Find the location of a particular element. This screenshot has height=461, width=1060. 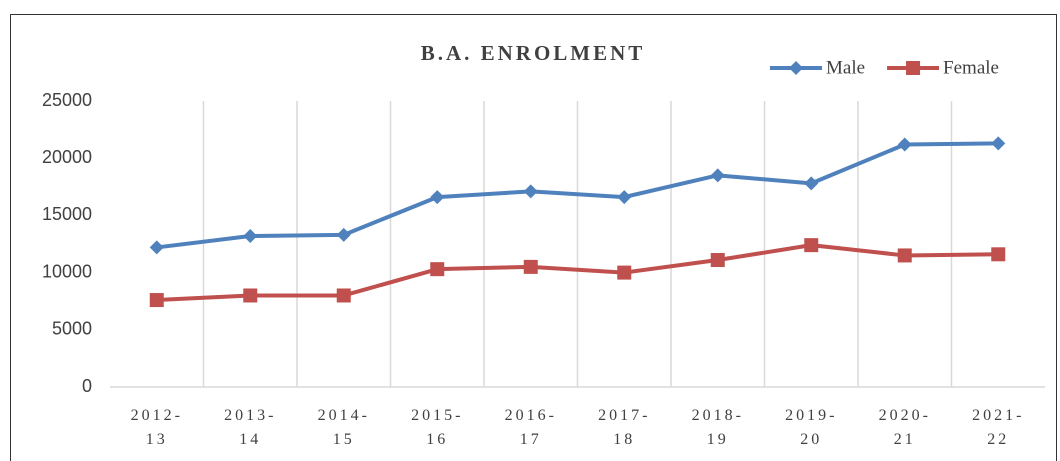

x-tick-label: 2013- 14 is located at coordinates (250, 427).